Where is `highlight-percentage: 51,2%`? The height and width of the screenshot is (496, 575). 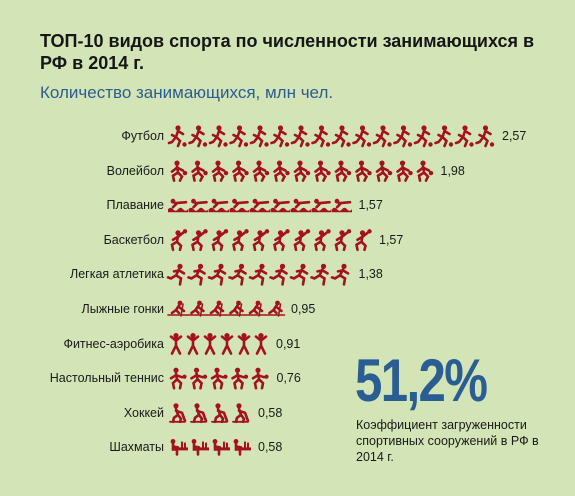
highlight-percentage: 51,2% is located at coordinates (421, 380).